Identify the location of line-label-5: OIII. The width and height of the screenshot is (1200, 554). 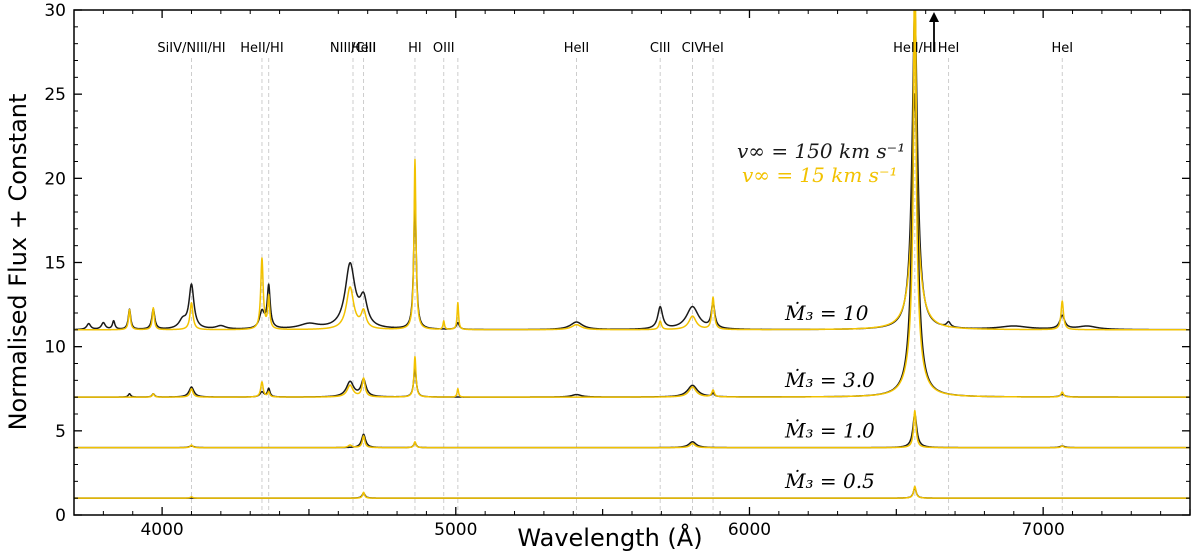
(444, 48).